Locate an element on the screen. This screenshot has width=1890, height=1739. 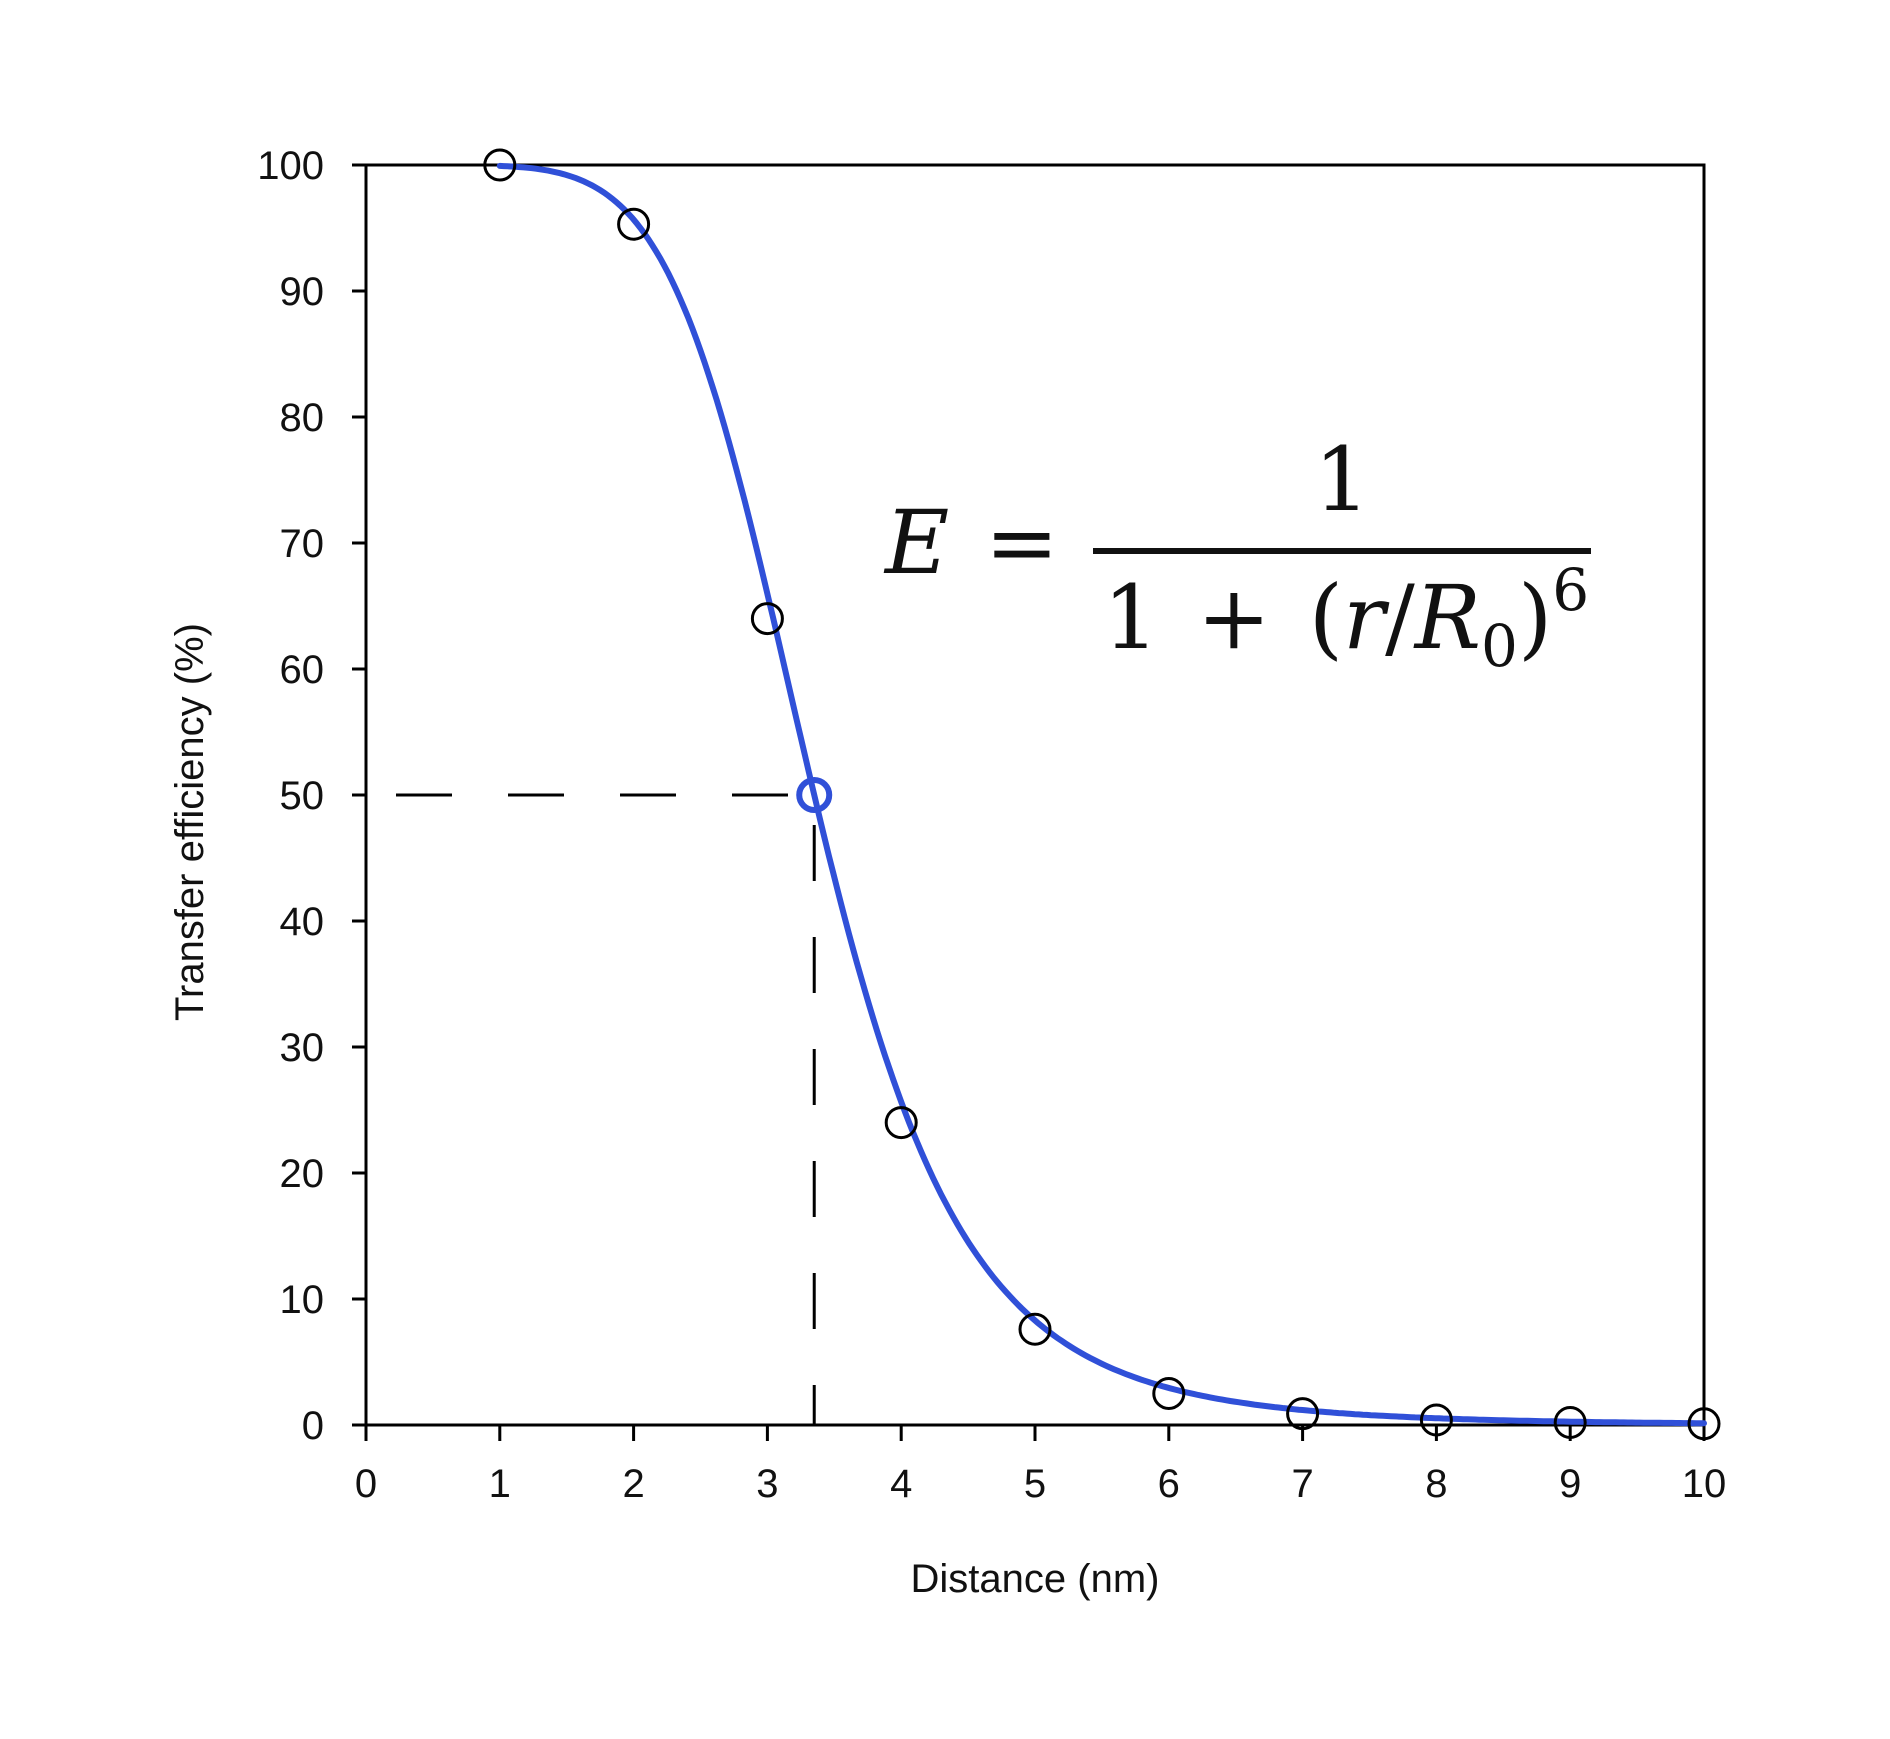
x-axis-ticks: 0 1 2 3 4 5 6 7 8 9 10 is located at coordinates (1040, 1465).